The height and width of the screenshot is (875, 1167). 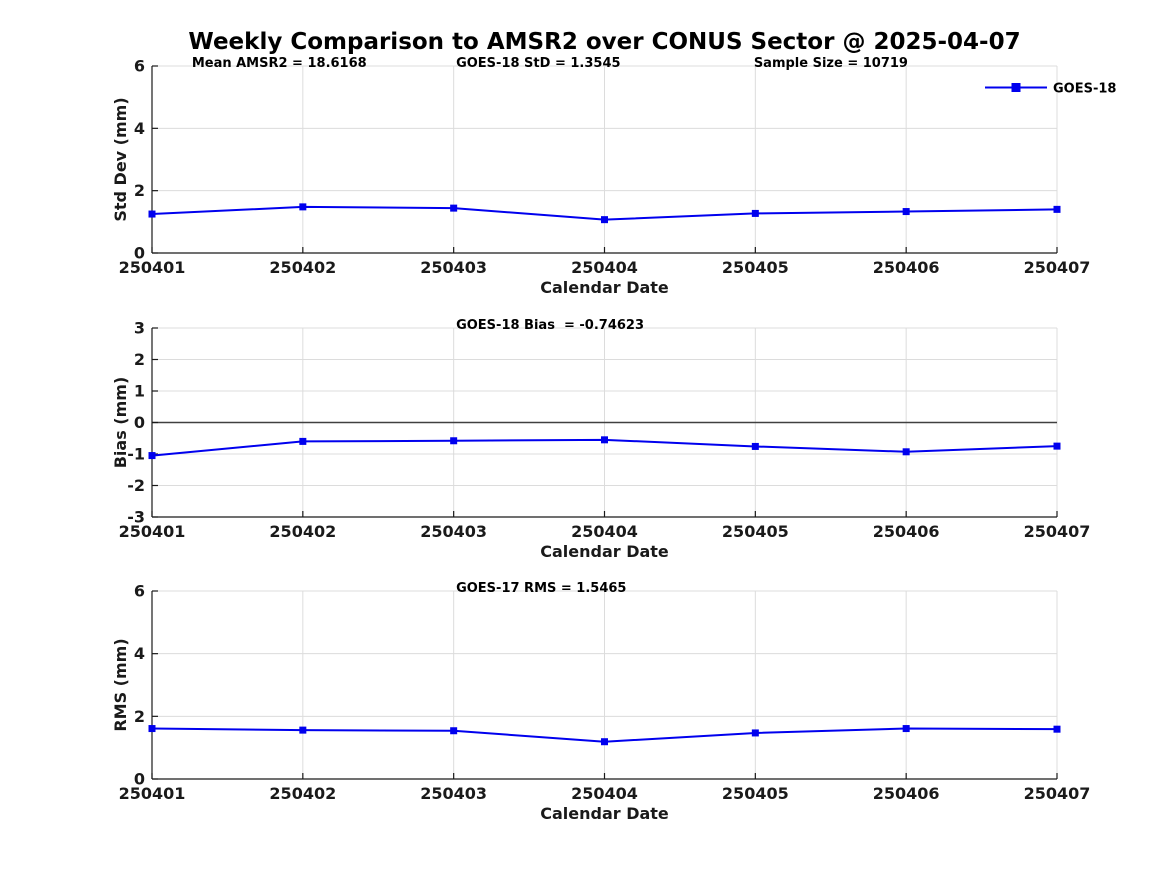 I want to click on y-tick-label: 1, so click(x=139, y=391).